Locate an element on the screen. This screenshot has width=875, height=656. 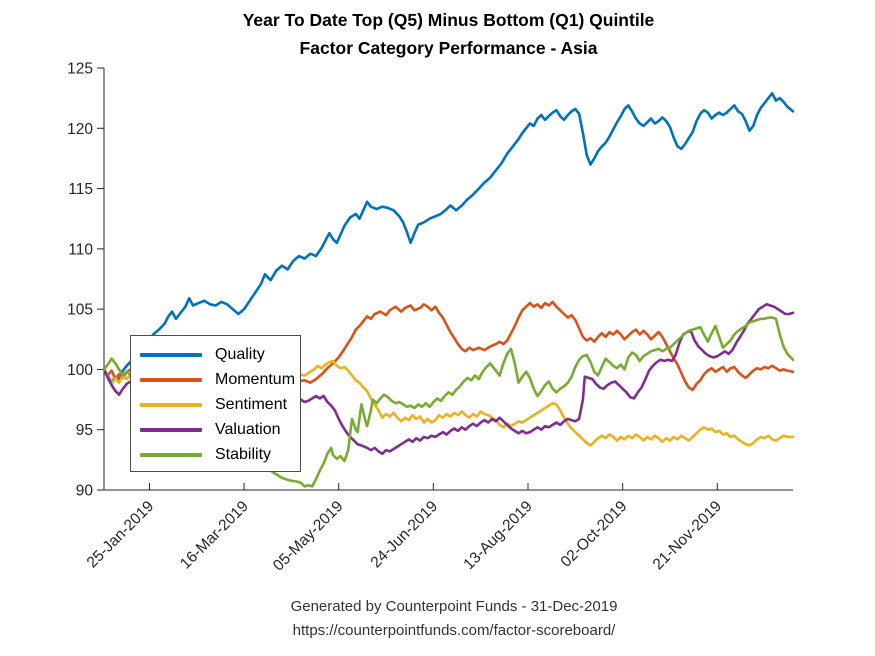
y-tick-label: 95 is located at coordinates (84, 430).